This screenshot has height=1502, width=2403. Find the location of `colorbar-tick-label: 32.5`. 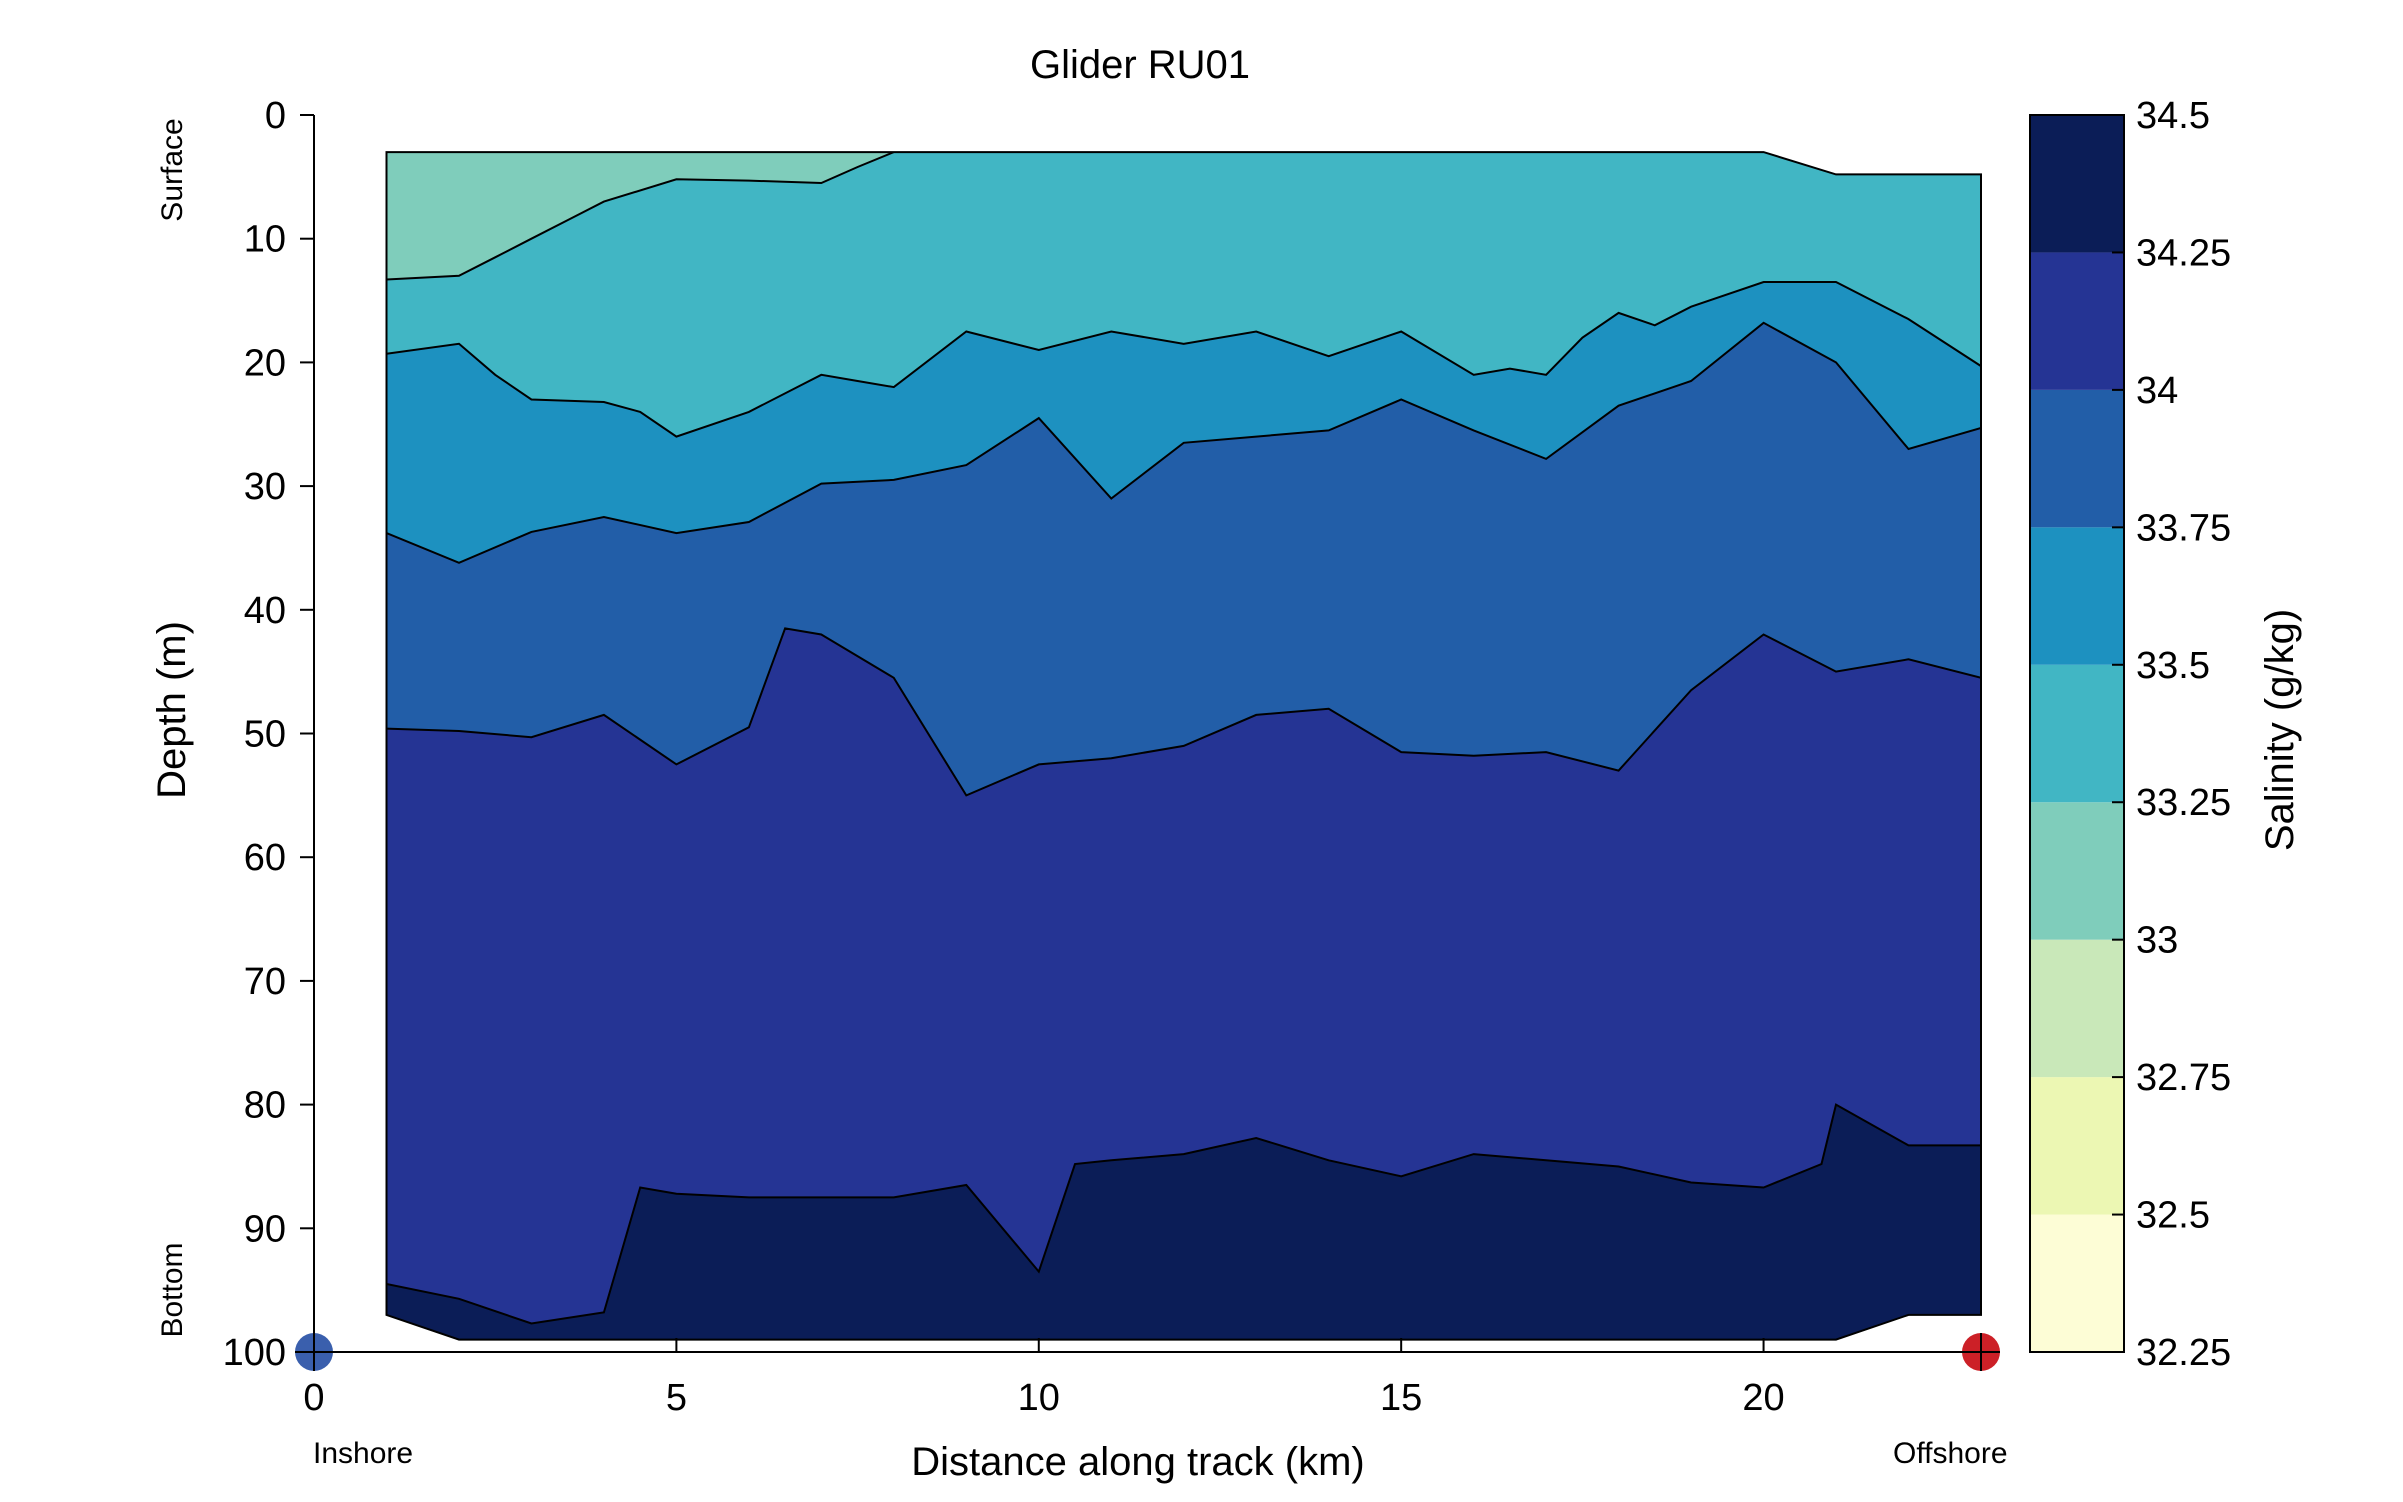

colorbar-tick-label: 32.5 is located at coordinates (2173, 1216).